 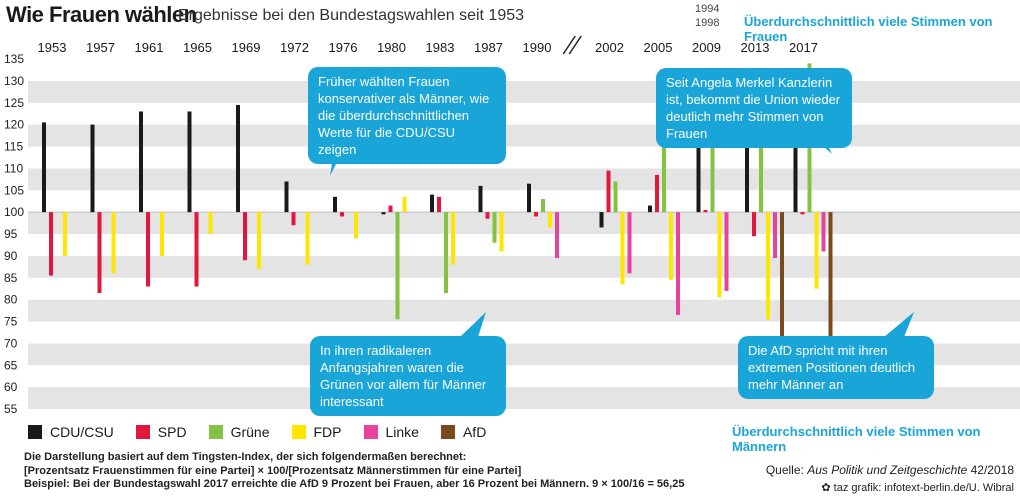 I want to click on y-tick-label: 115, so click(x=13, y=147).